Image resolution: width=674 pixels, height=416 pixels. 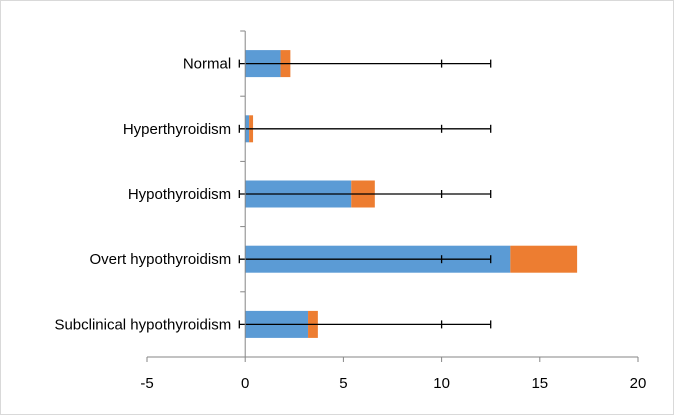 I want to click on category-label: Overt hypothyroidism, so click(x=160, y=259).